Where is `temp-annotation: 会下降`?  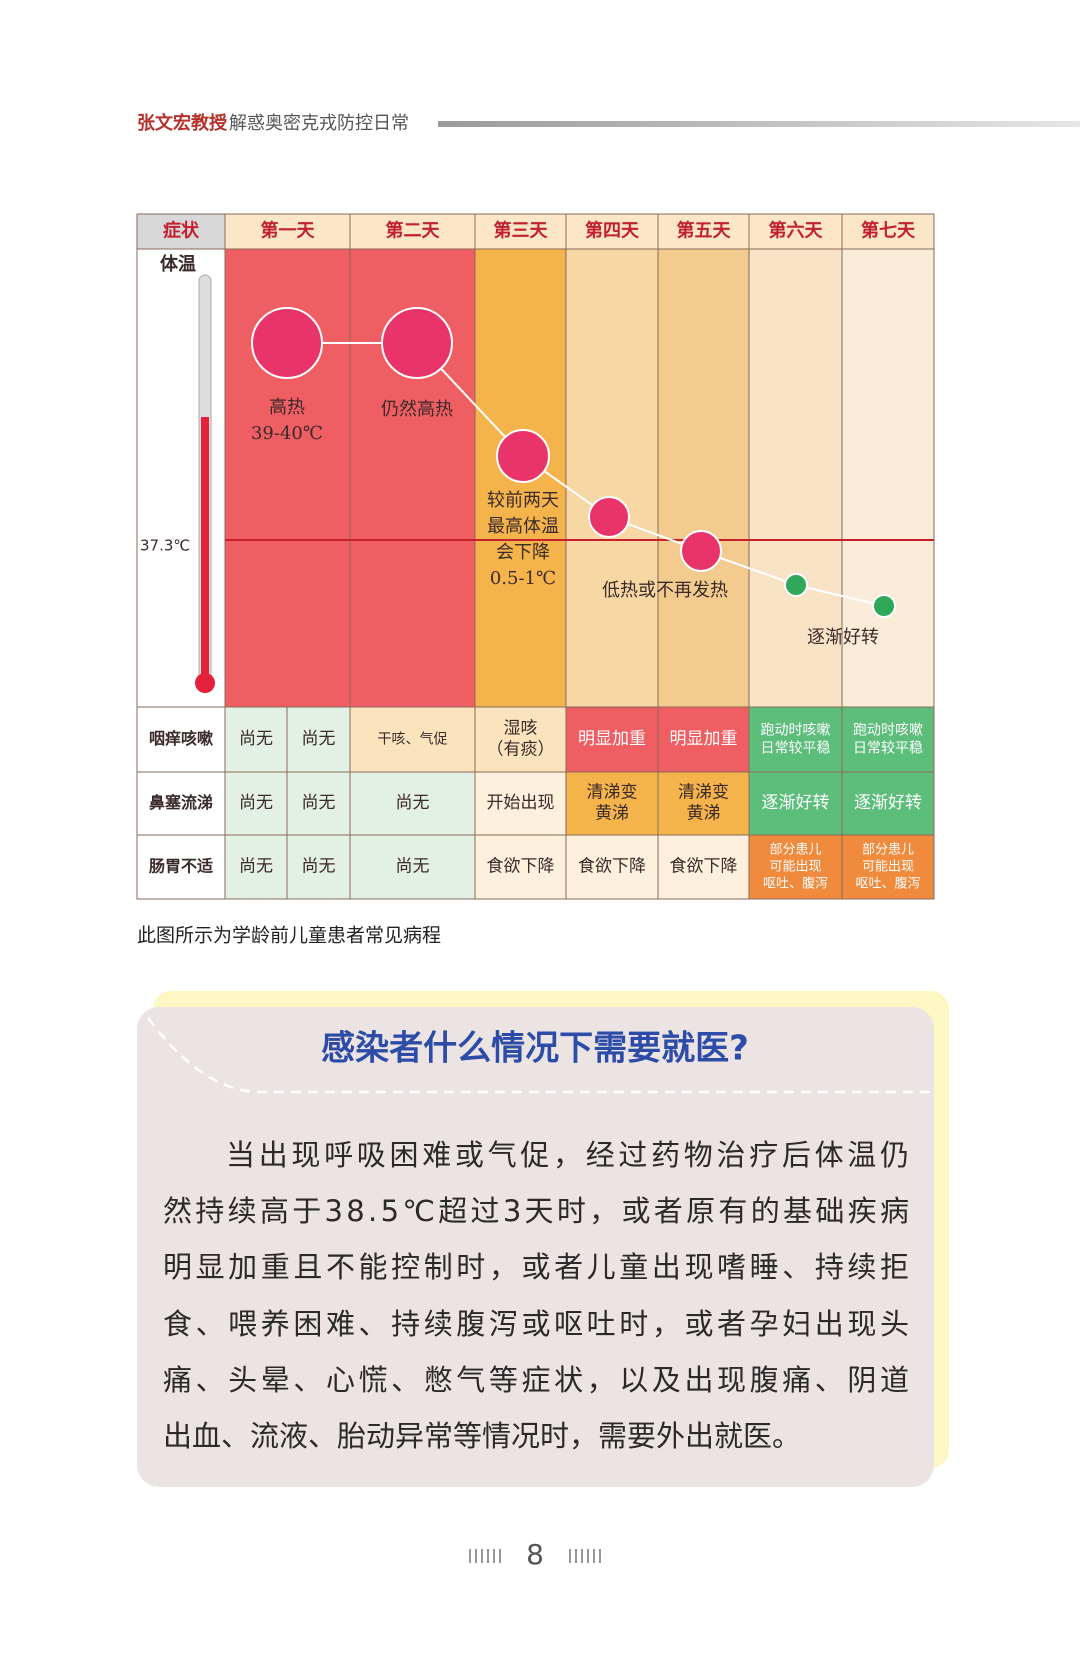
temp-annotation: 会下降 is located at coordinates (523, 552).